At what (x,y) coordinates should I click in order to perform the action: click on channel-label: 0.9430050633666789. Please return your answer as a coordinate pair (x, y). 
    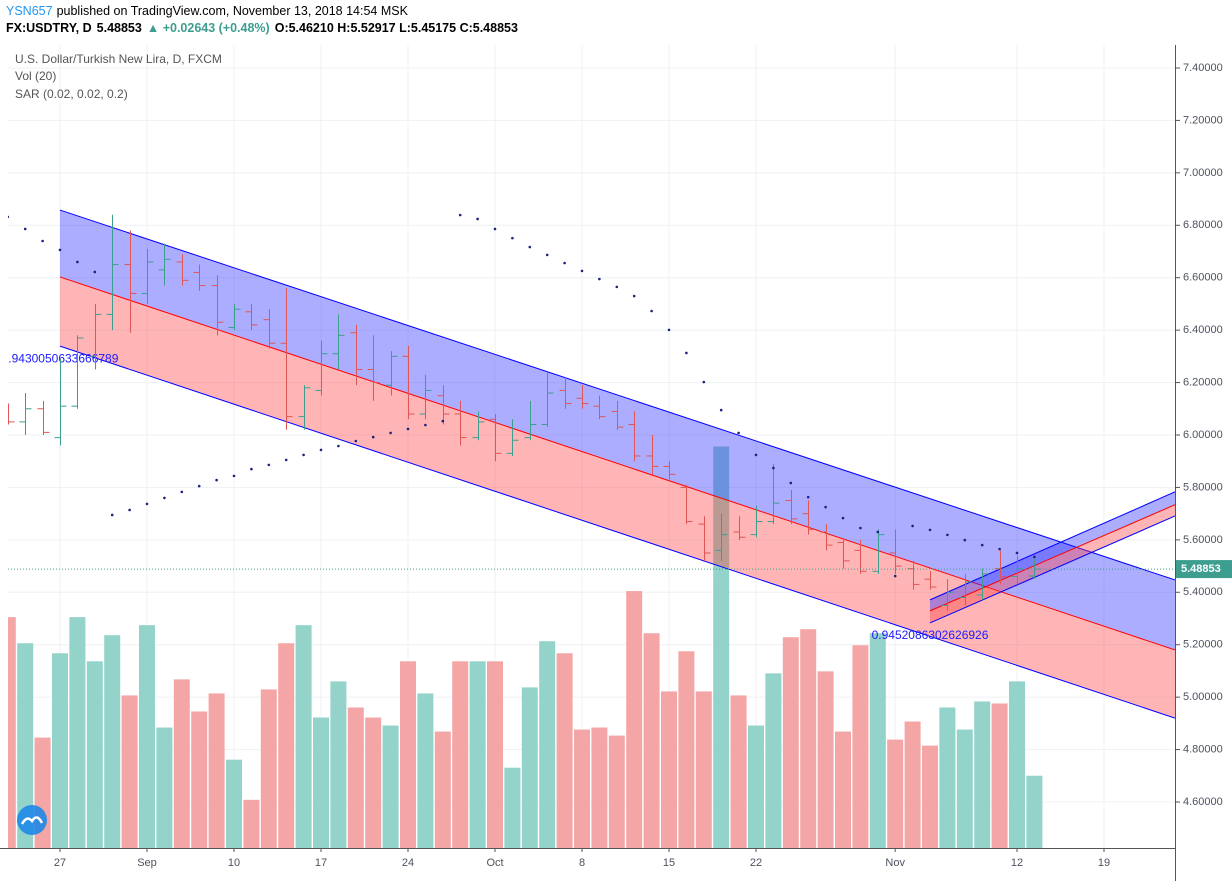
    Looking at the image, I should click on (60, 358).